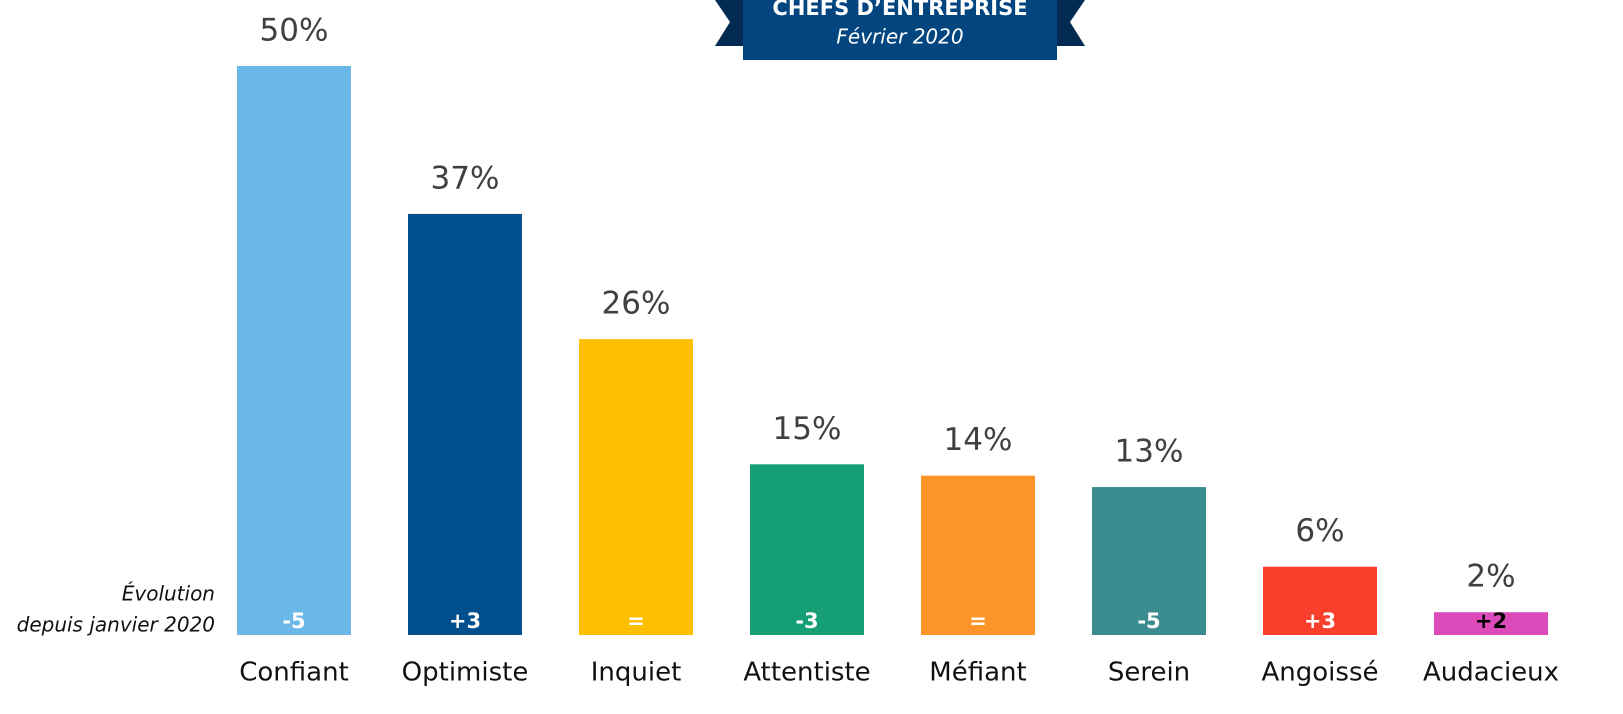  I want to click on x-tick-label: Audacieux, so click(1491, 673).